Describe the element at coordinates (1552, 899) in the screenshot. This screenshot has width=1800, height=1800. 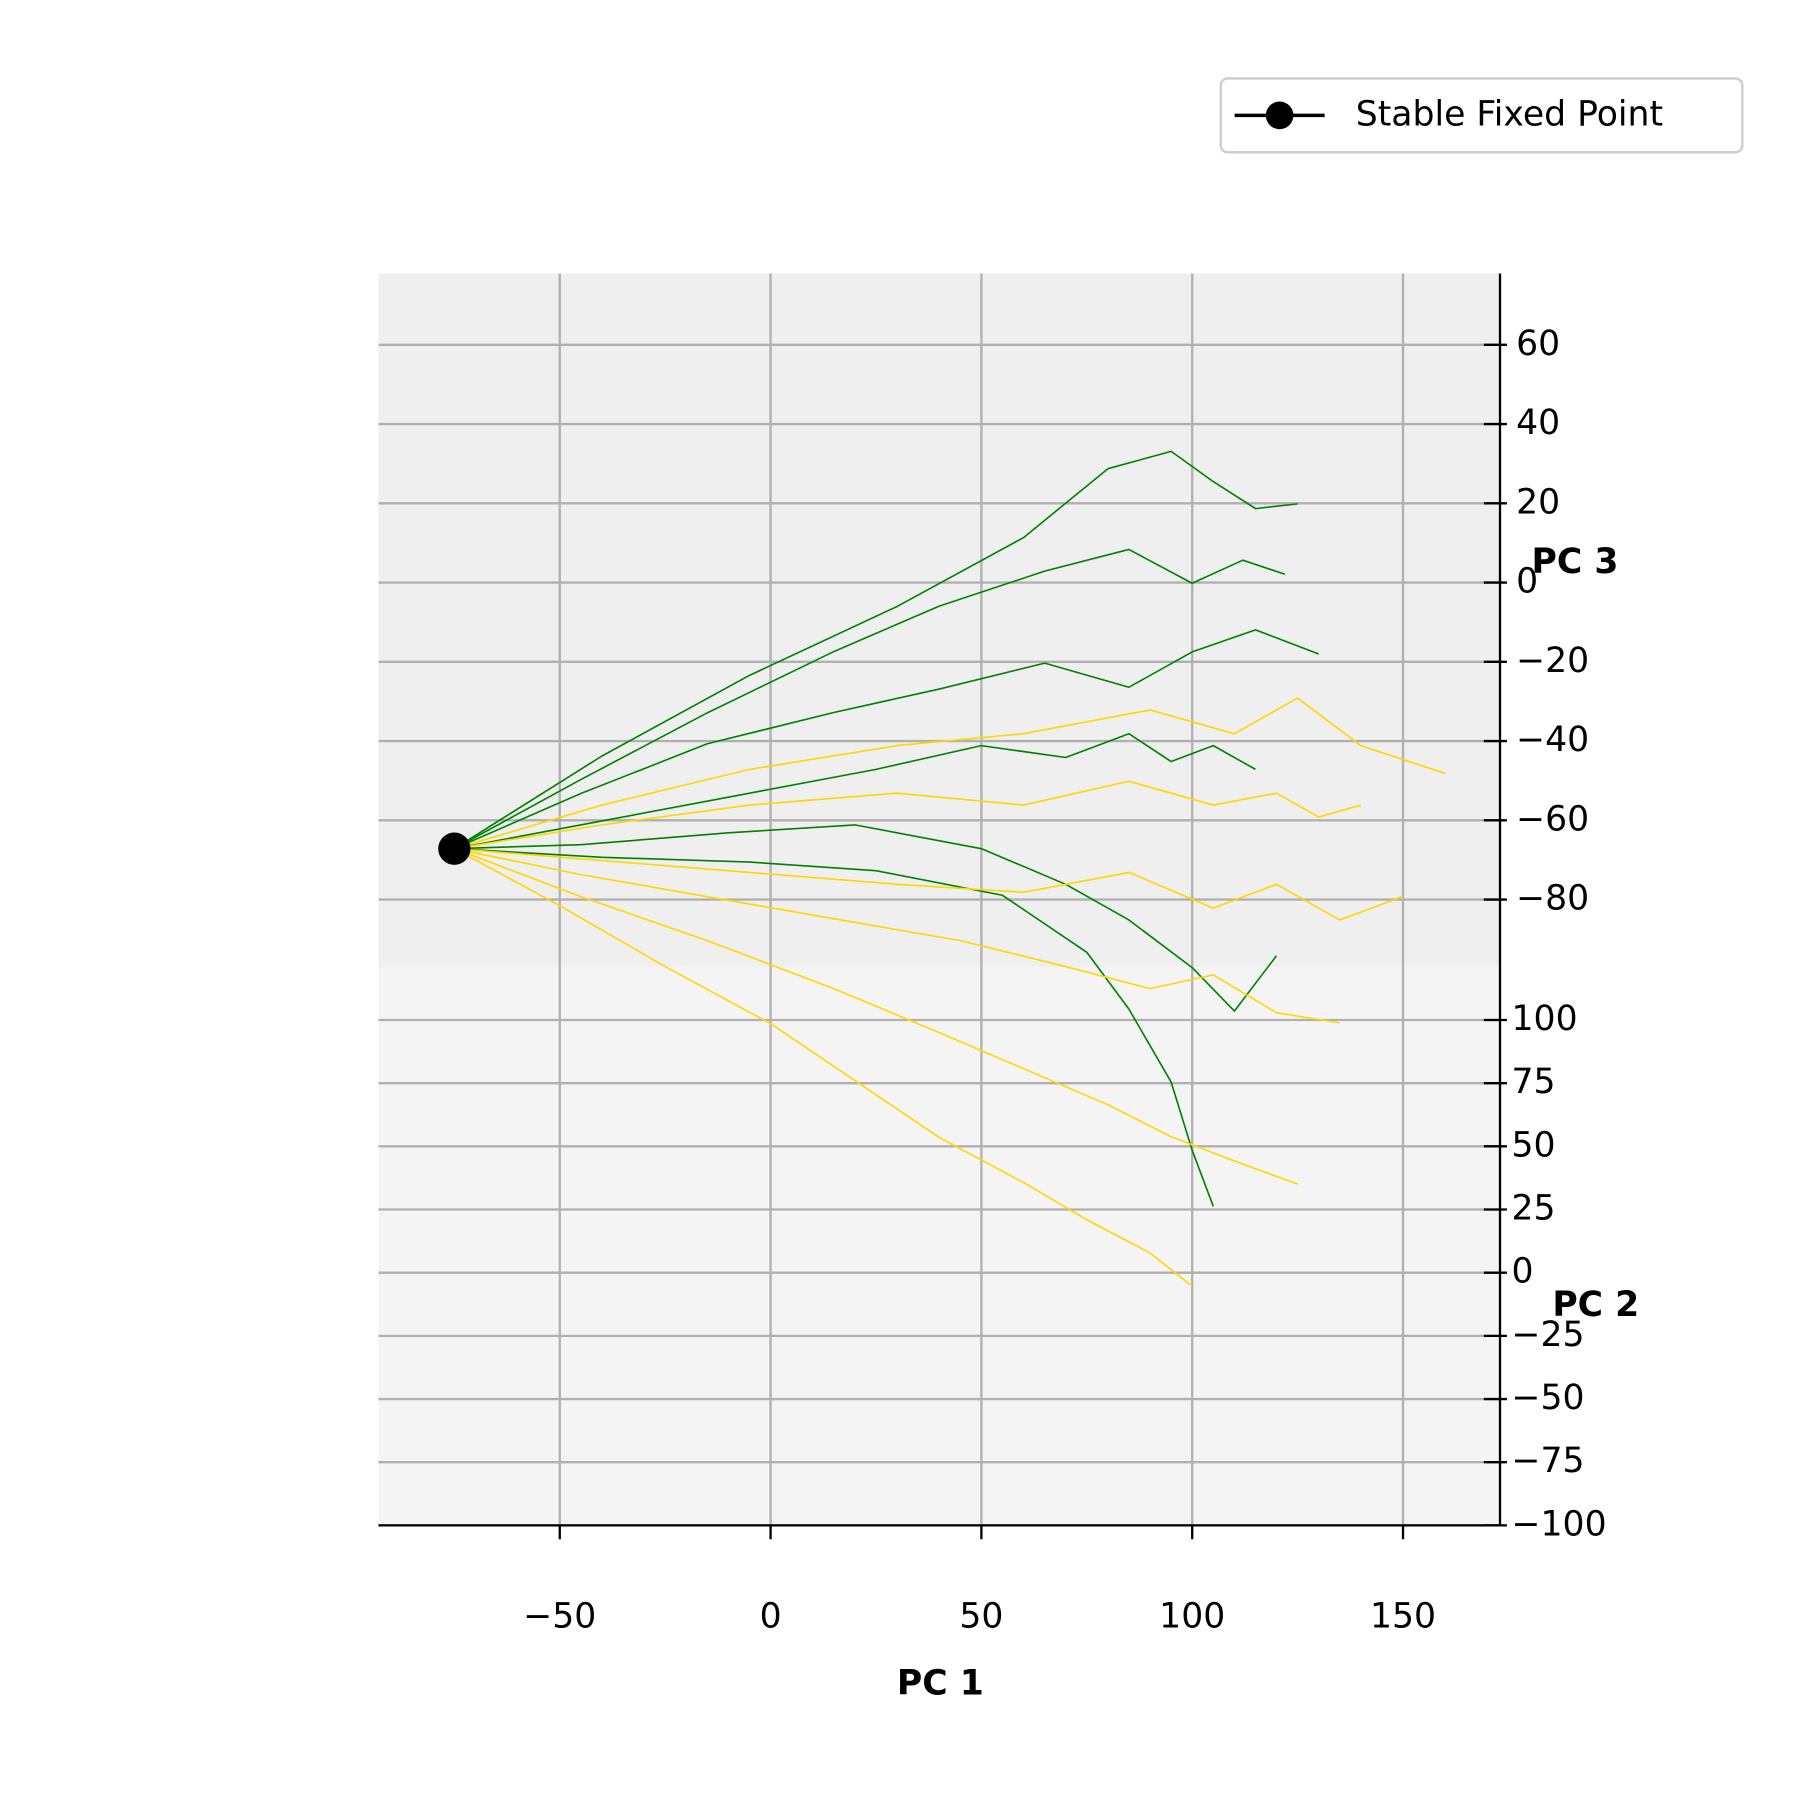
I see `z-tick-label: −80` at that location.